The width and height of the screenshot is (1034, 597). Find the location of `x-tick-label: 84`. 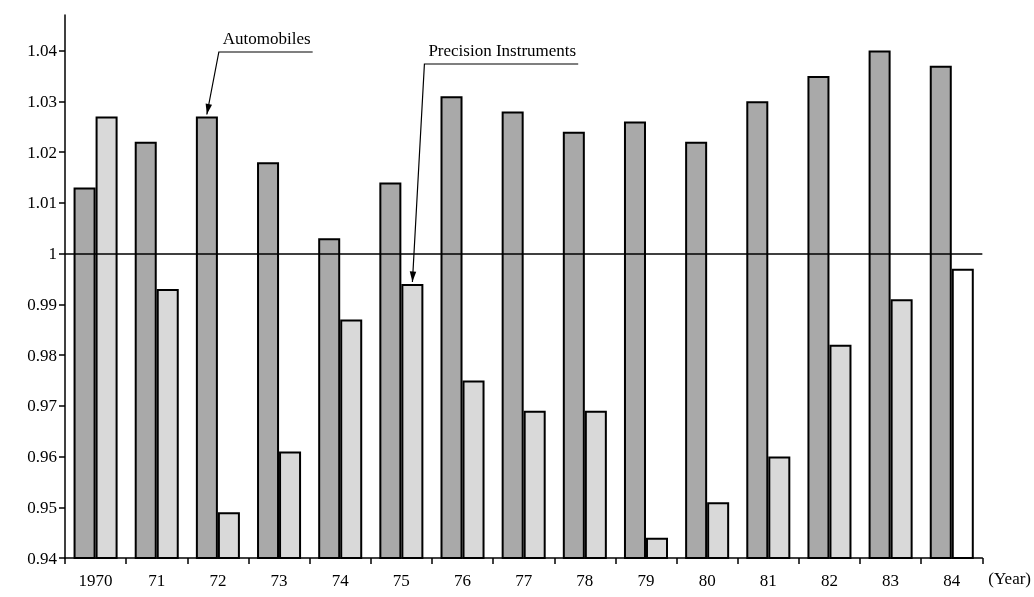

x-tick-label: 84 is located at coordinates (952, 580).